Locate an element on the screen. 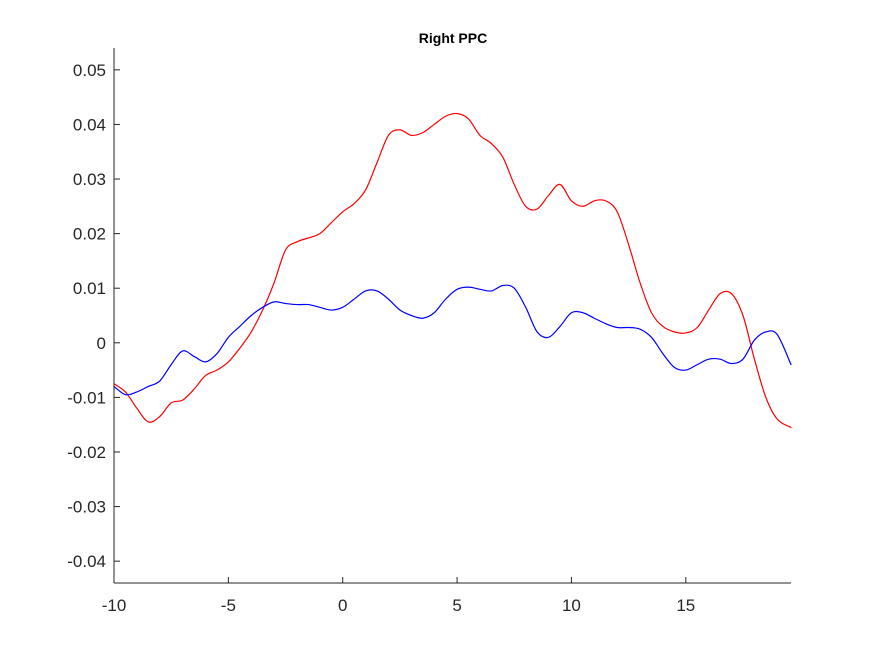  y-tick-label: 0.01 is located at coordinates (89, 288).